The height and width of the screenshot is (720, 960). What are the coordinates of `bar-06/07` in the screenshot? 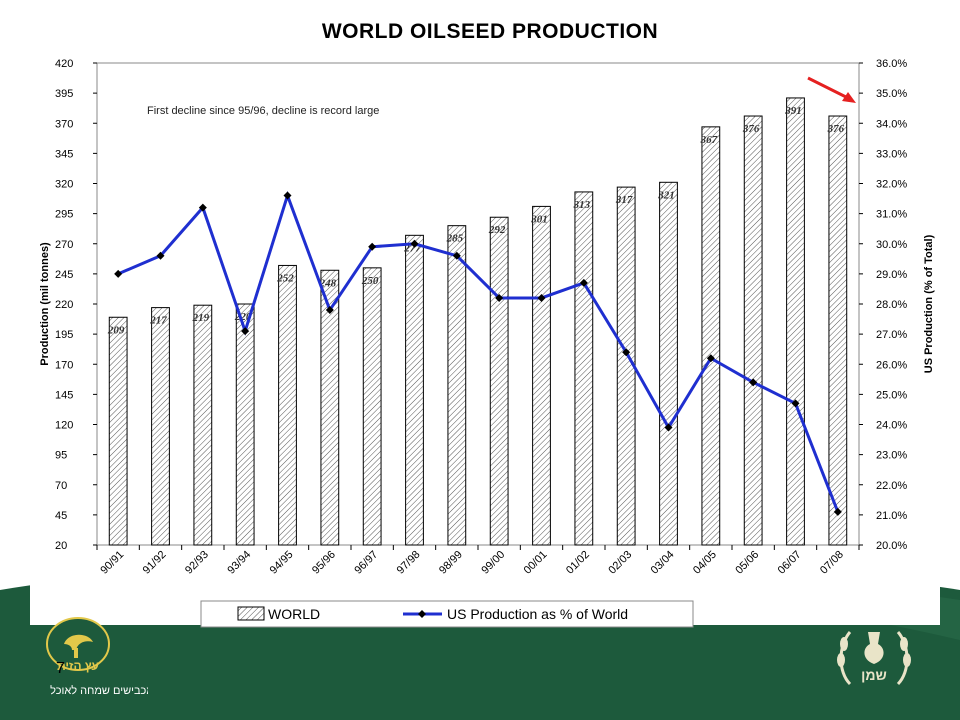 It's located at (795, 321).